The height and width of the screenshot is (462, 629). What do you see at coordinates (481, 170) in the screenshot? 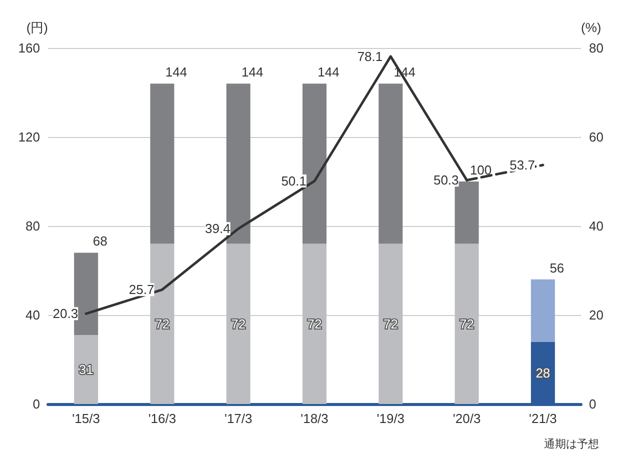
I see `total-label: 100` at bounding box center [481, 170].